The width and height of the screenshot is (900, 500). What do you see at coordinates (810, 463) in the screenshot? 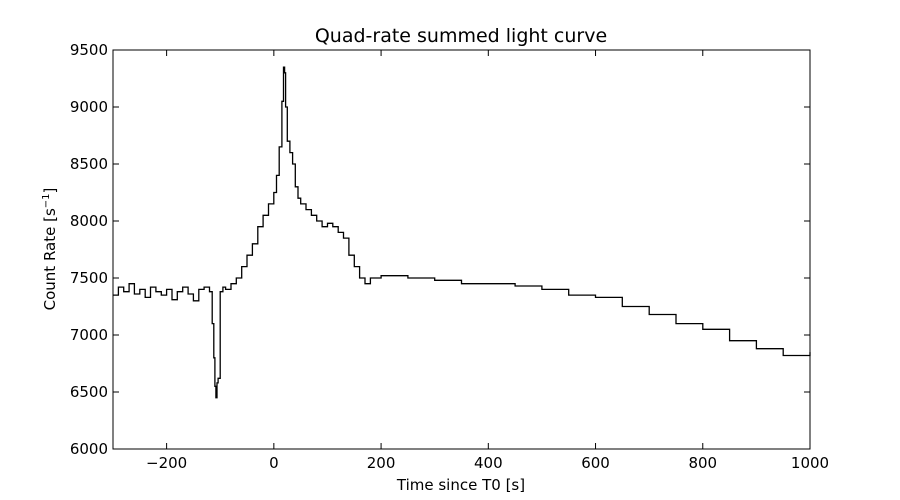
I see `x-tick-label: 1000` at bounding box center [810, 463].